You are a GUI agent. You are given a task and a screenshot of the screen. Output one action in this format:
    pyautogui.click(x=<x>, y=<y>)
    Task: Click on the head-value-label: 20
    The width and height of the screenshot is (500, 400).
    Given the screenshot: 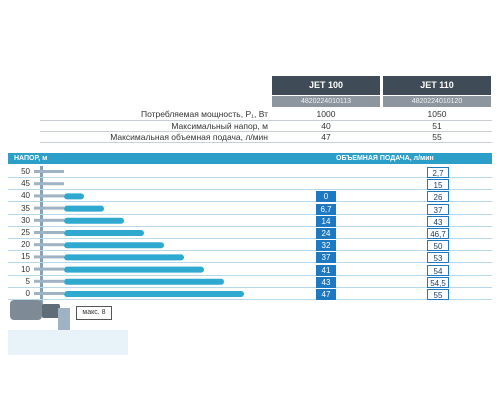 What is the action you would take?
    pyautogui.click(x=25, y=245)
    